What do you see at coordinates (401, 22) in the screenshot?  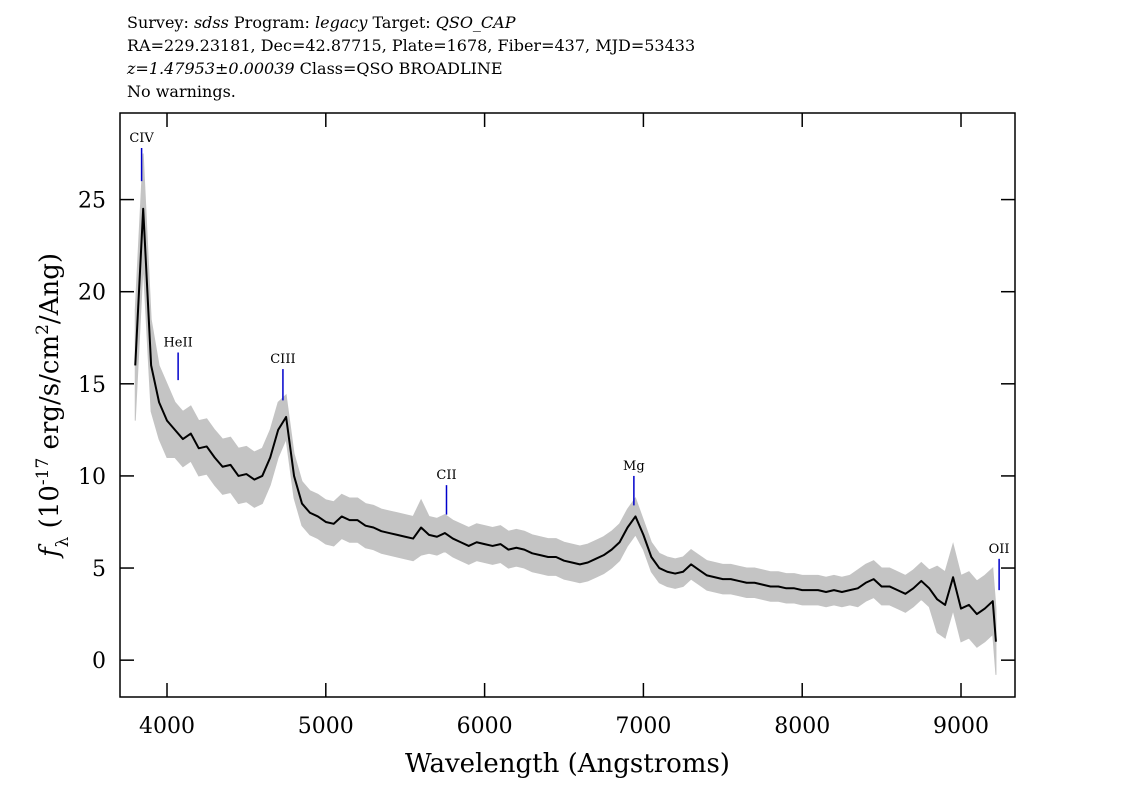 I see `header-segment: Target:` at bounding box center [401, 22].